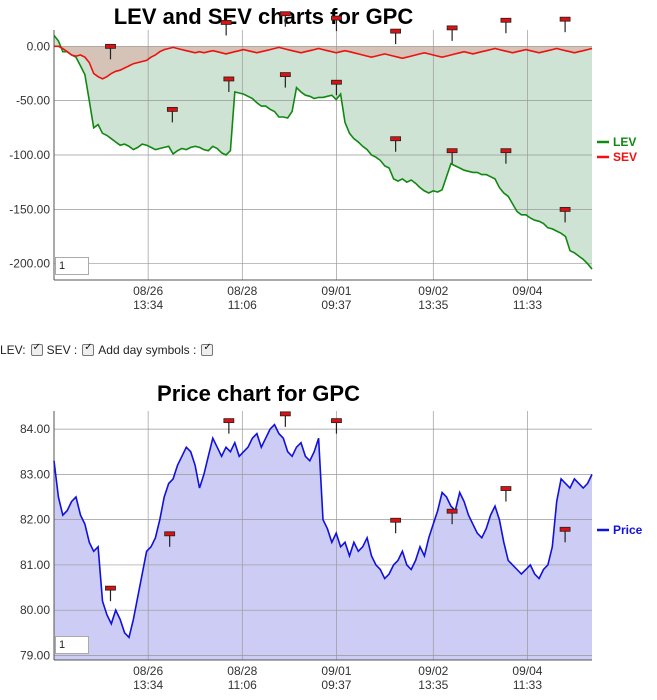 The image size is (657, 700). I want to click on price-chart-title: Price chart for GPC, so click(258, 393).